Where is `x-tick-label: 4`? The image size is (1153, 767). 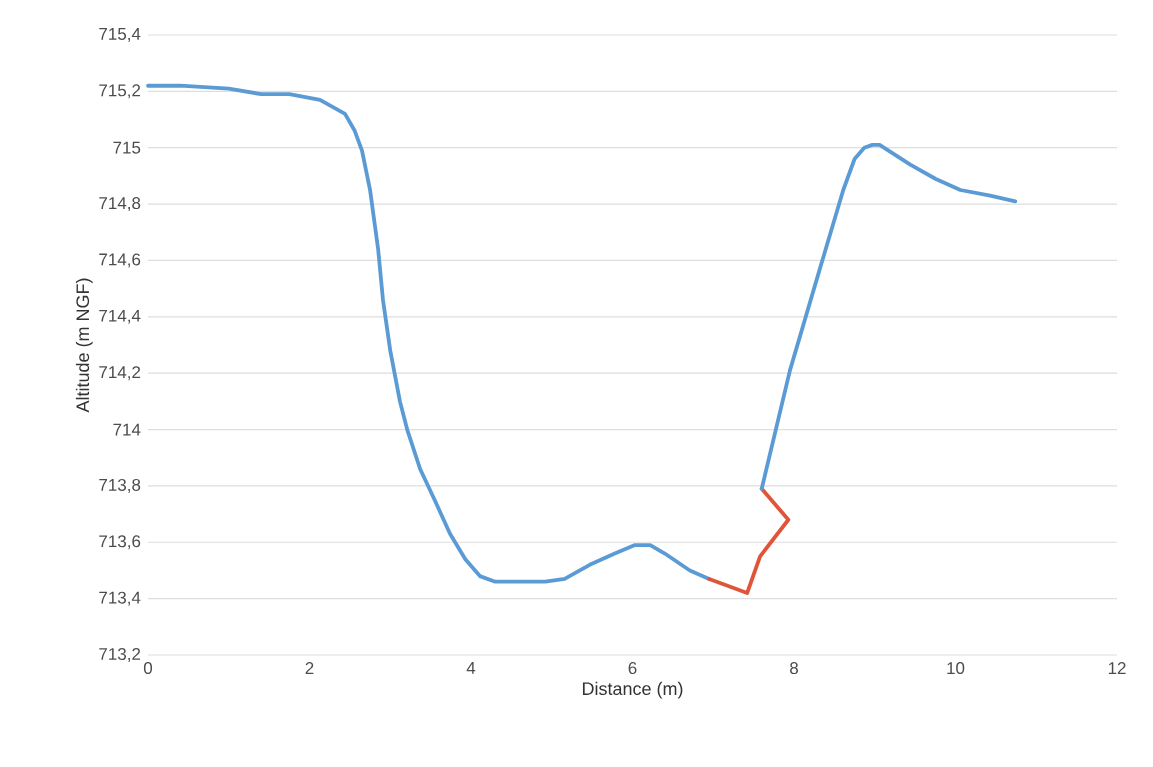
x-tick-label: 4 is located at coordinates (471, 668).